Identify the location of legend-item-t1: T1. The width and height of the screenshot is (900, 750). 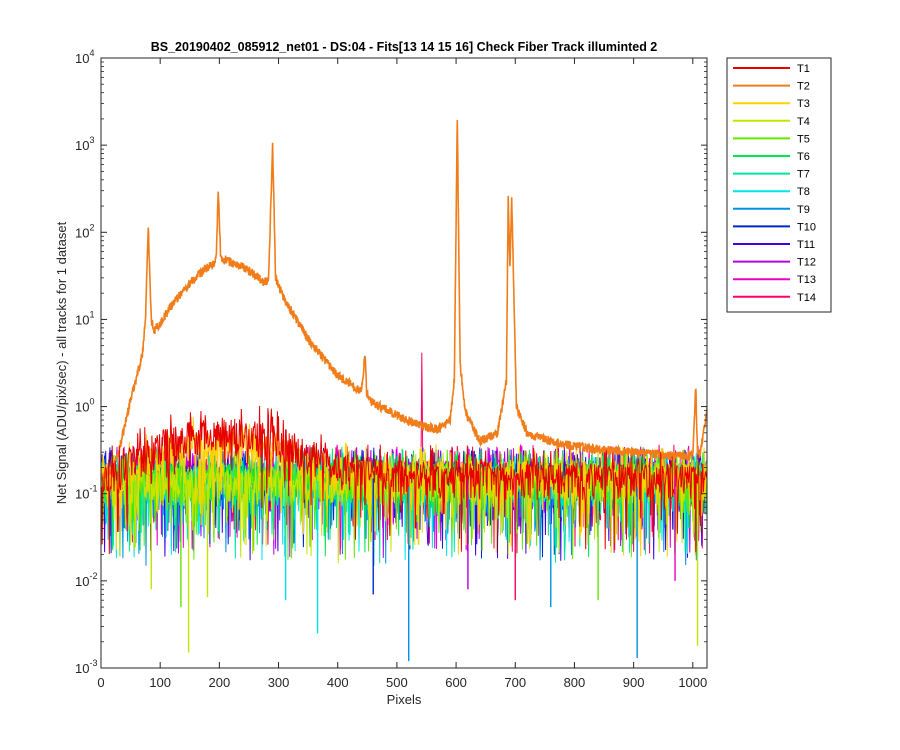
(771, 69).